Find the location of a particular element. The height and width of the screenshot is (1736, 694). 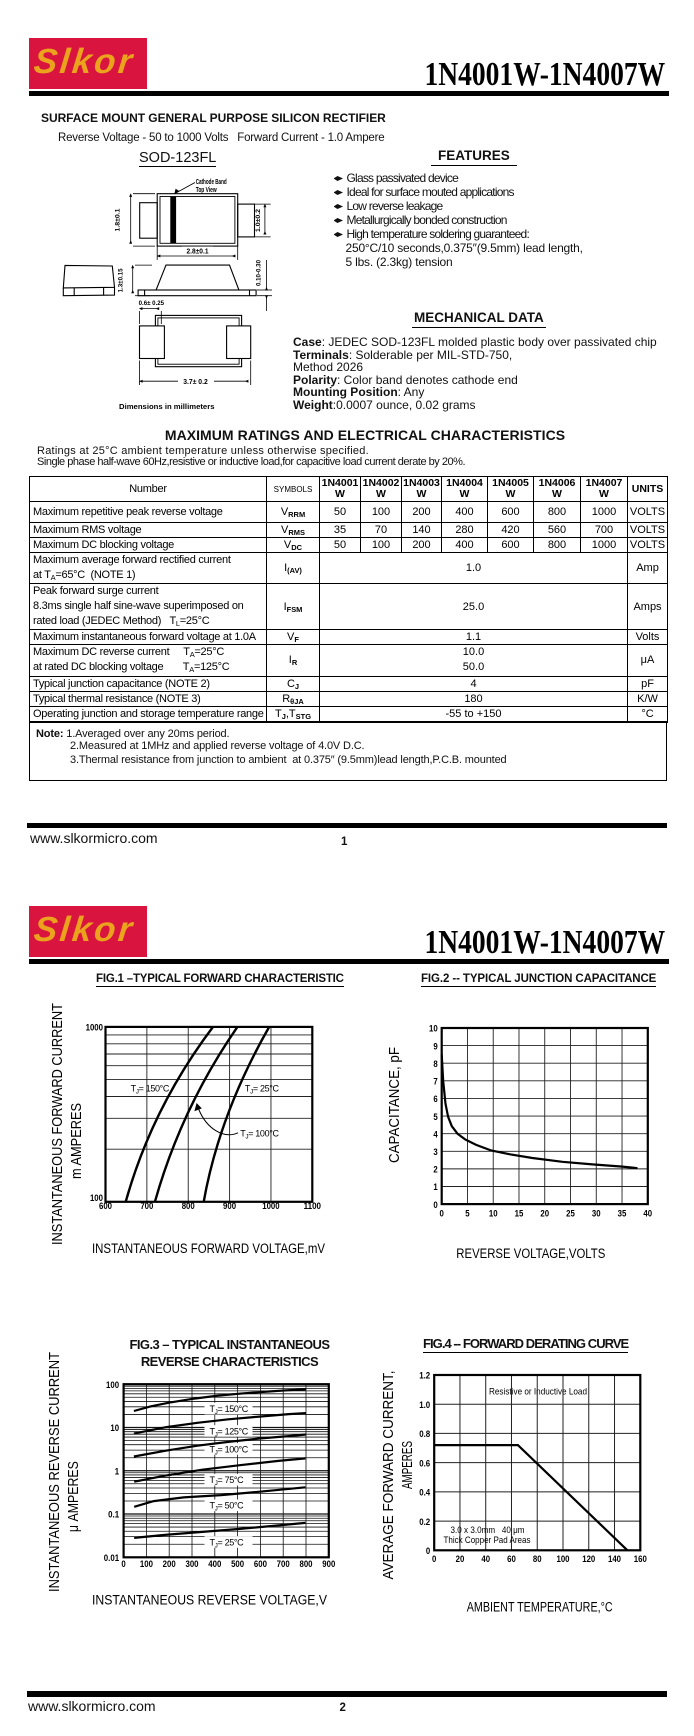

svg-text: 1.0±0.2 is located at coordinates (258, 220).